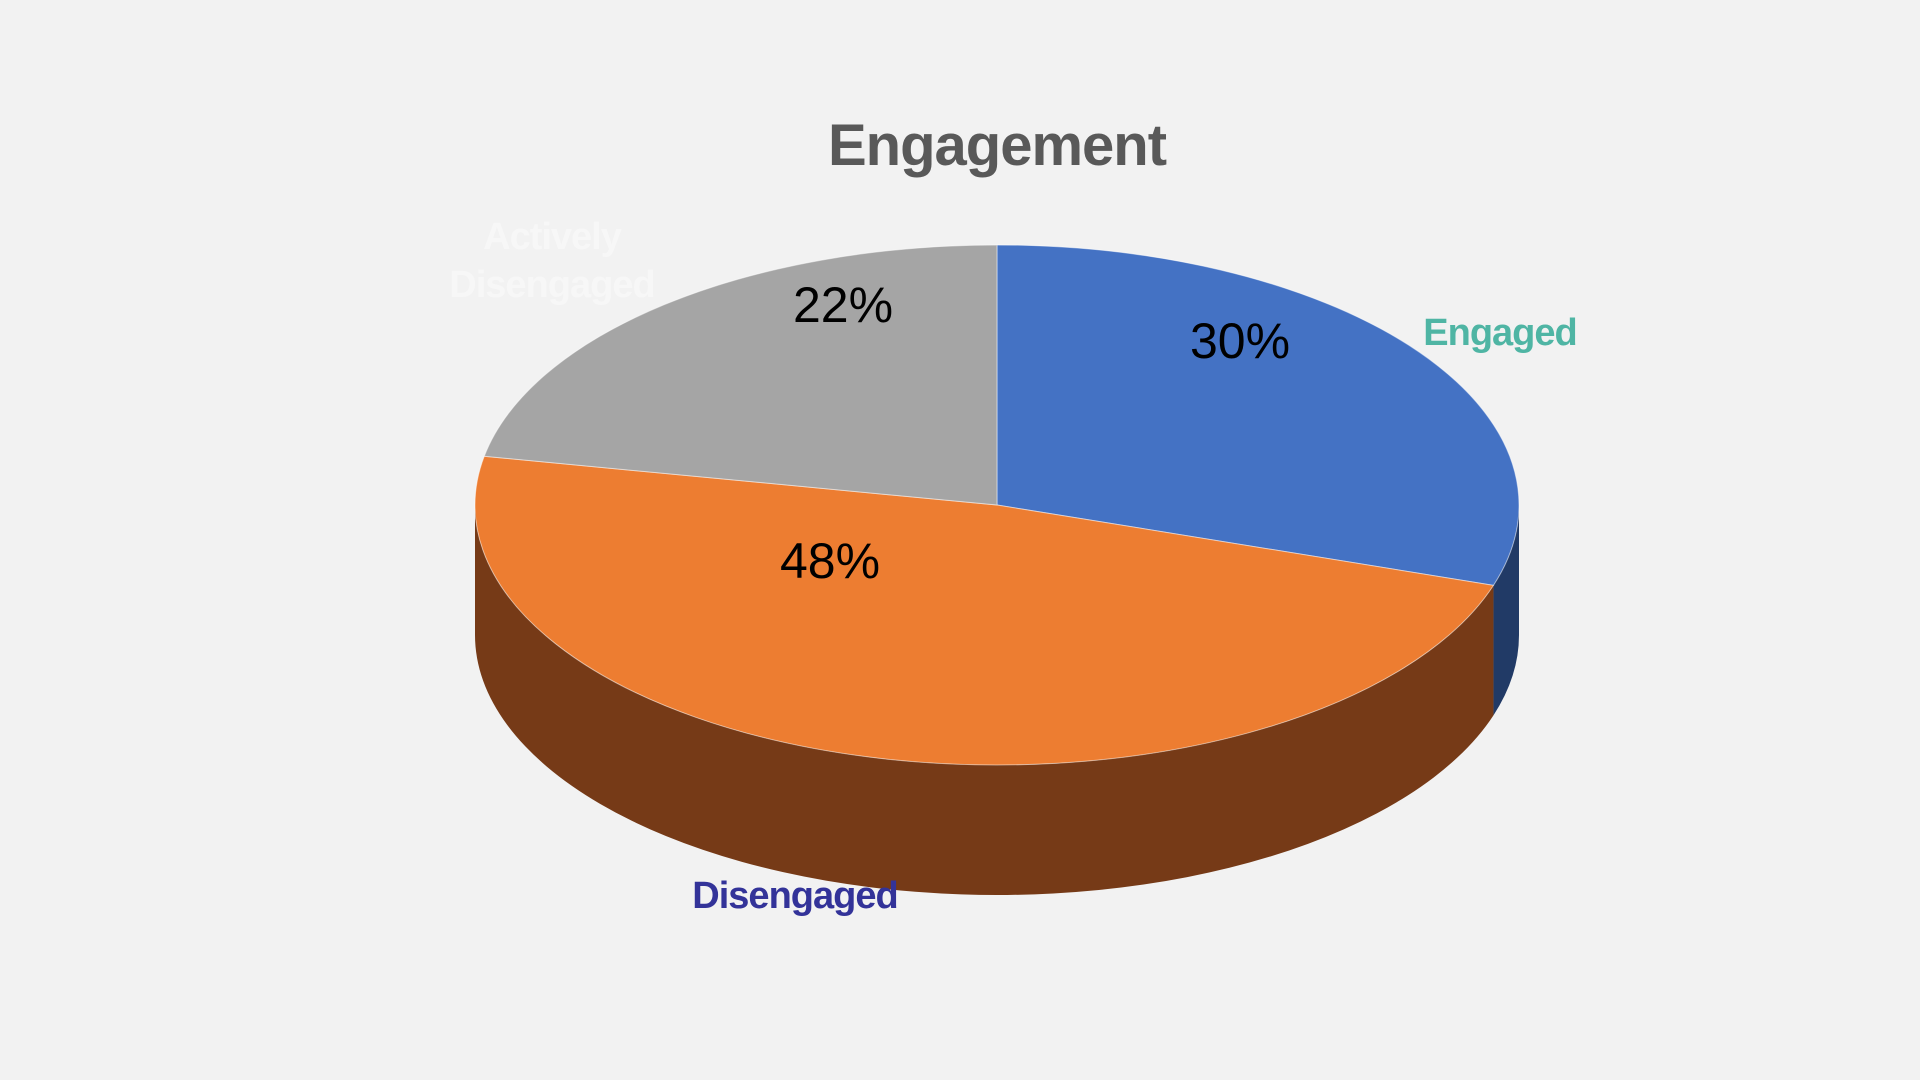 The image size is (1920, 1080). I want to click on data-label-engaged: 30%, so click(1240, 341).